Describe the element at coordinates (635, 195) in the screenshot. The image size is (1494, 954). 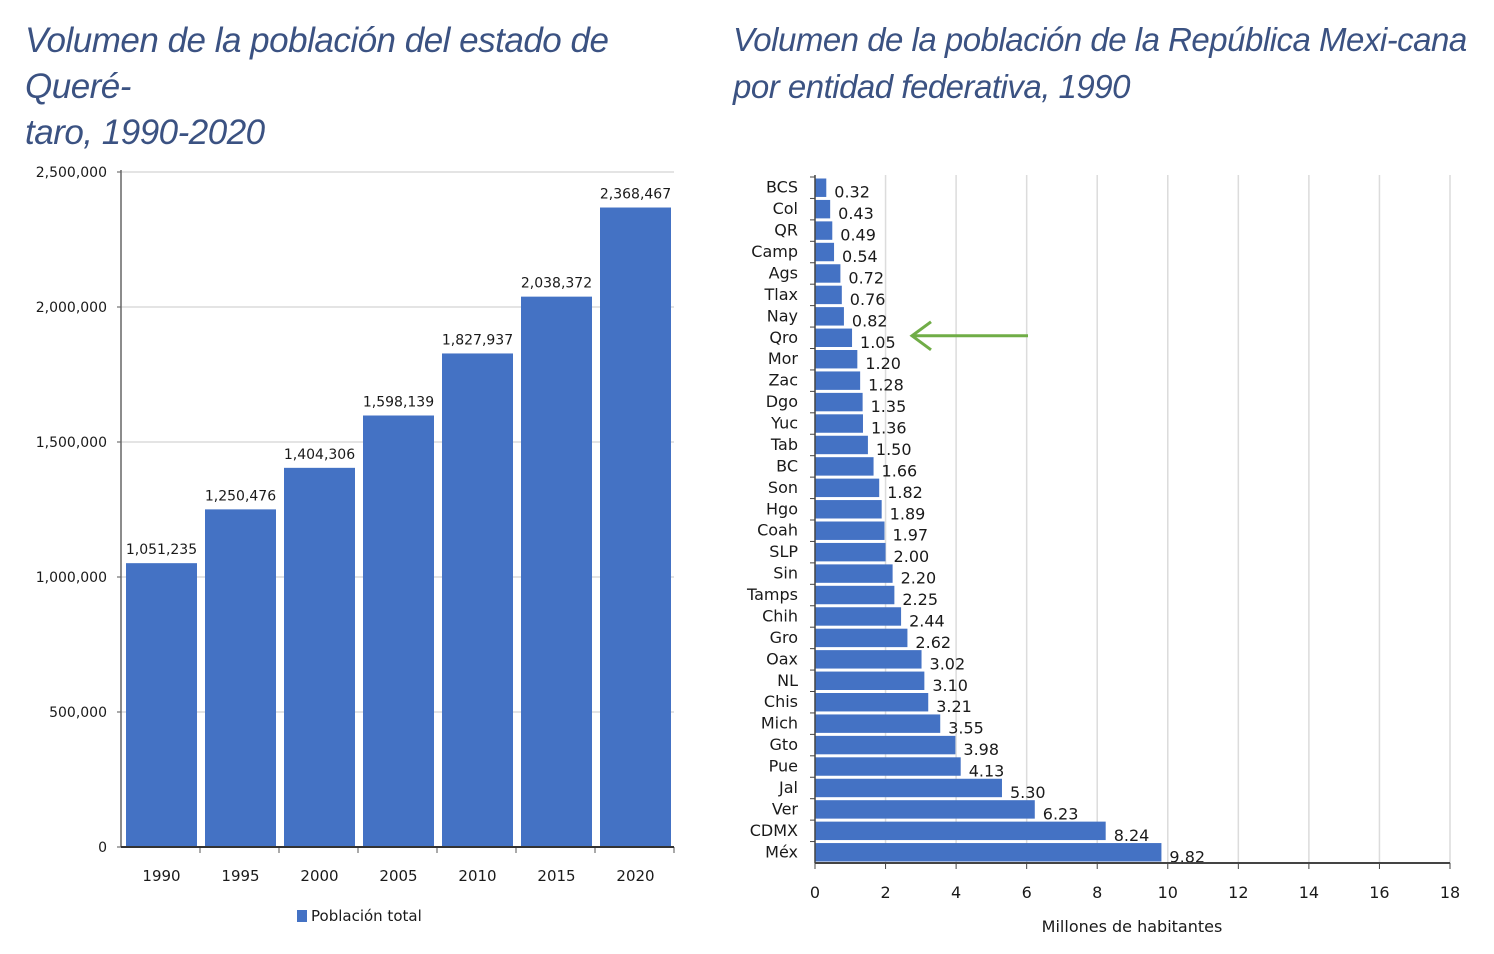
I see `data-label: 2,368,467` at that location.